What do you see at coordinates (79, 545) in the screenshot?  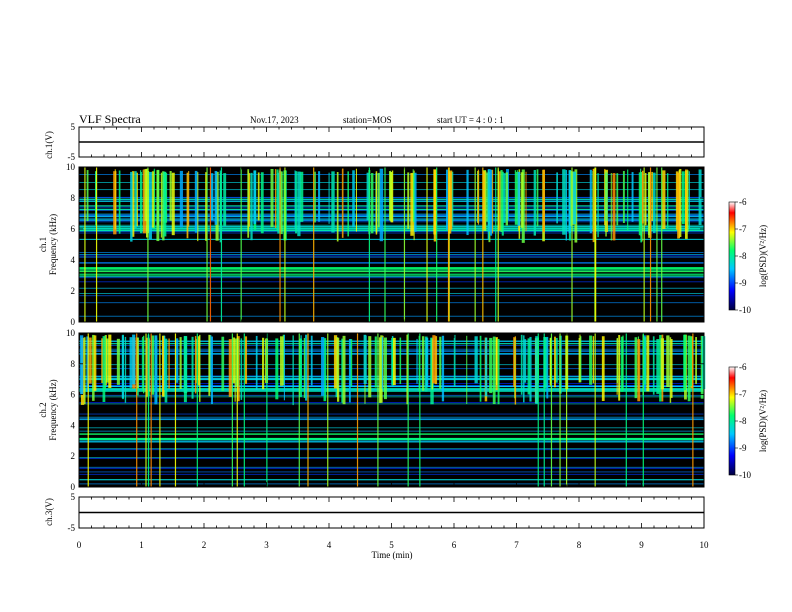 I see `x-tick-label: 0` at bounding box center [79, 545].